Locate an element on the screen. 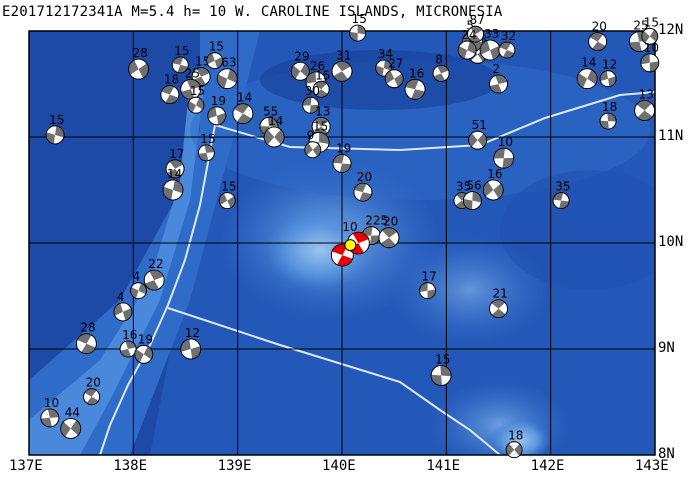 Image resolution: width=697 pixels, height=483 pixels. latitude-tick-label: 12N is located at coordinates (671, 30).